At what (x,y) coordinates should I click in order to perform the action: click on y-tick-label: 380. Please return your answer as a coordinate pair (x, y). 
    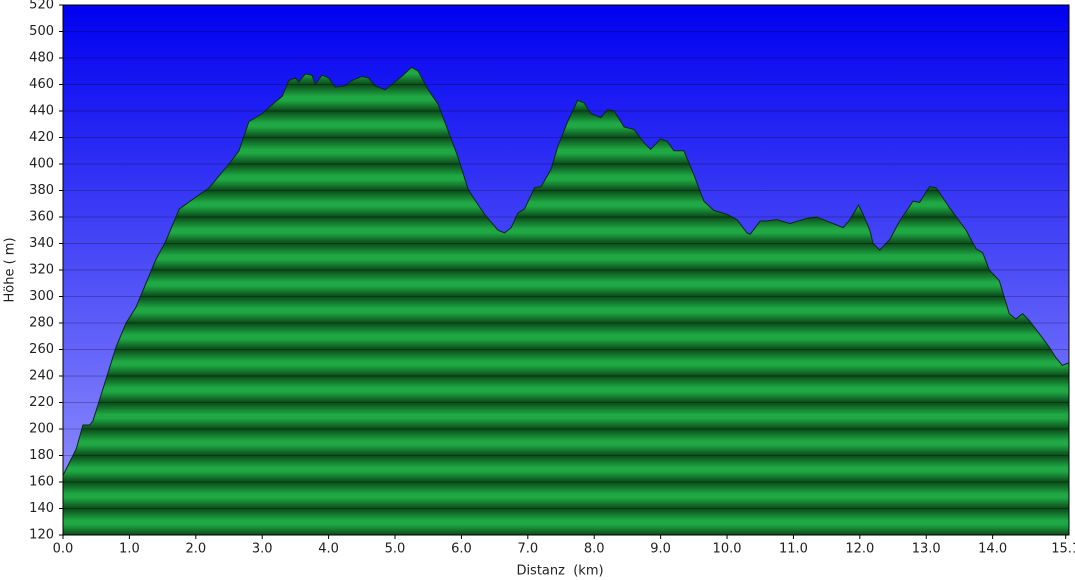
    Looking at the image, I should click on (41, 190).